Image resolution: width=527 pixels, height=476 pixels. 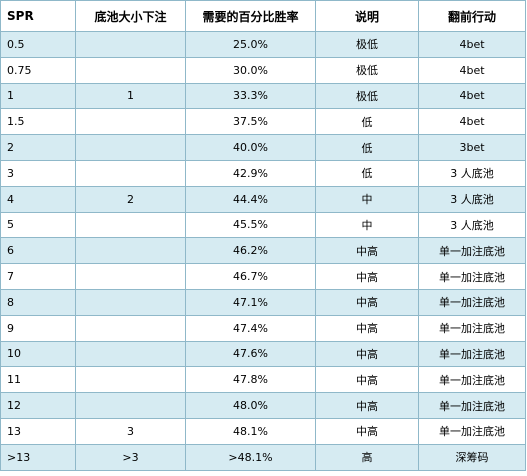 I want to click on table-row: 0.75 30.0% 极低 4bet, so click(x=263, y=70).